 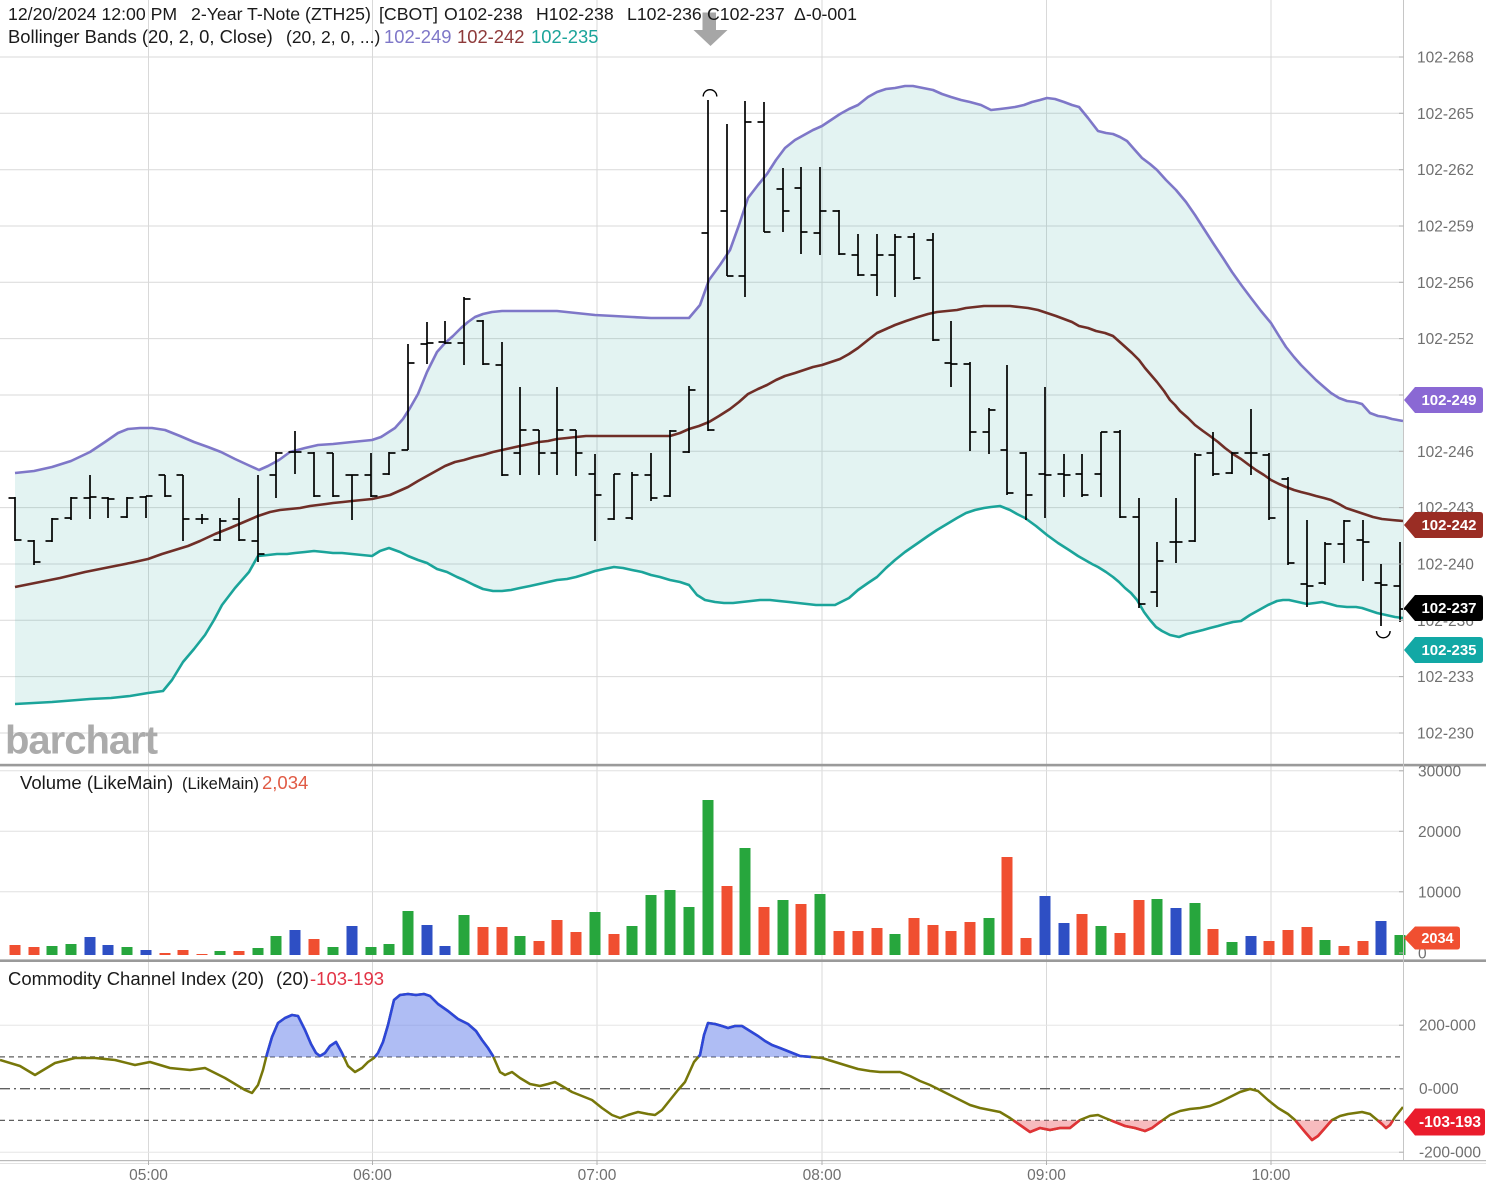 I want to click on svg-text: 102-237, so click(x=1448, y=608).